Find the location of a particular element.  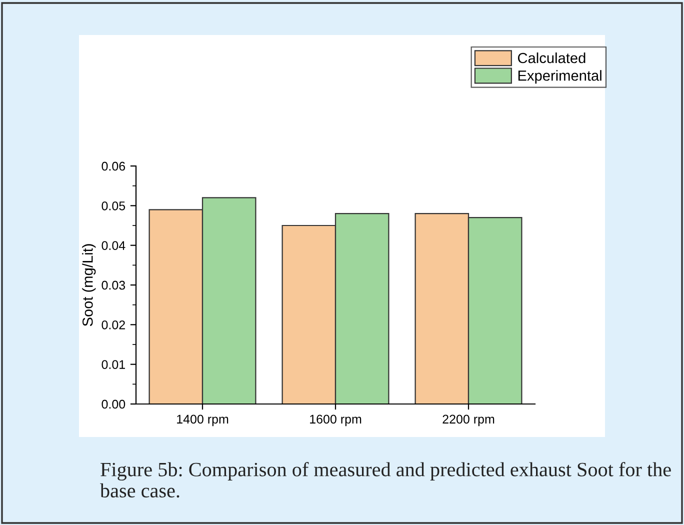

y-tick-label: 0.04 is located at coordinates (114, 245).